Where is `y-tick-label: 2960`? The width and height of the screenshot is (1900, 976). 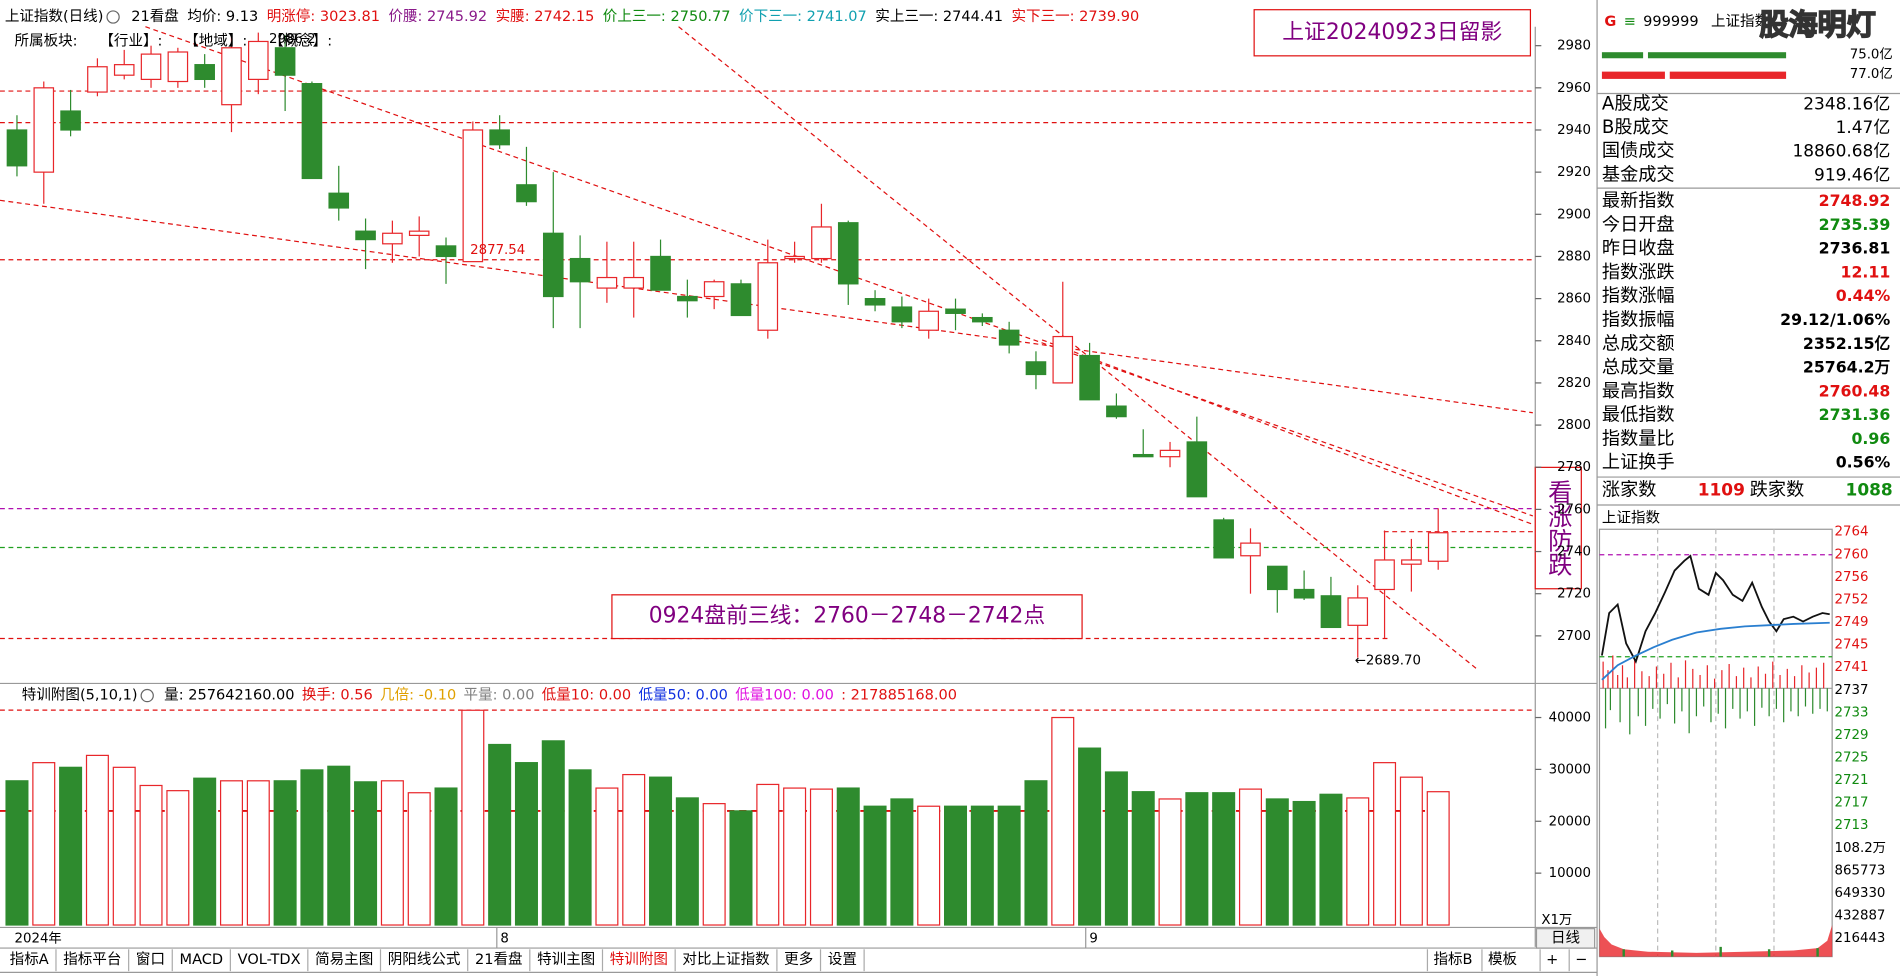
y-tick-label: 2960 is located at coordinates (1574, 88).